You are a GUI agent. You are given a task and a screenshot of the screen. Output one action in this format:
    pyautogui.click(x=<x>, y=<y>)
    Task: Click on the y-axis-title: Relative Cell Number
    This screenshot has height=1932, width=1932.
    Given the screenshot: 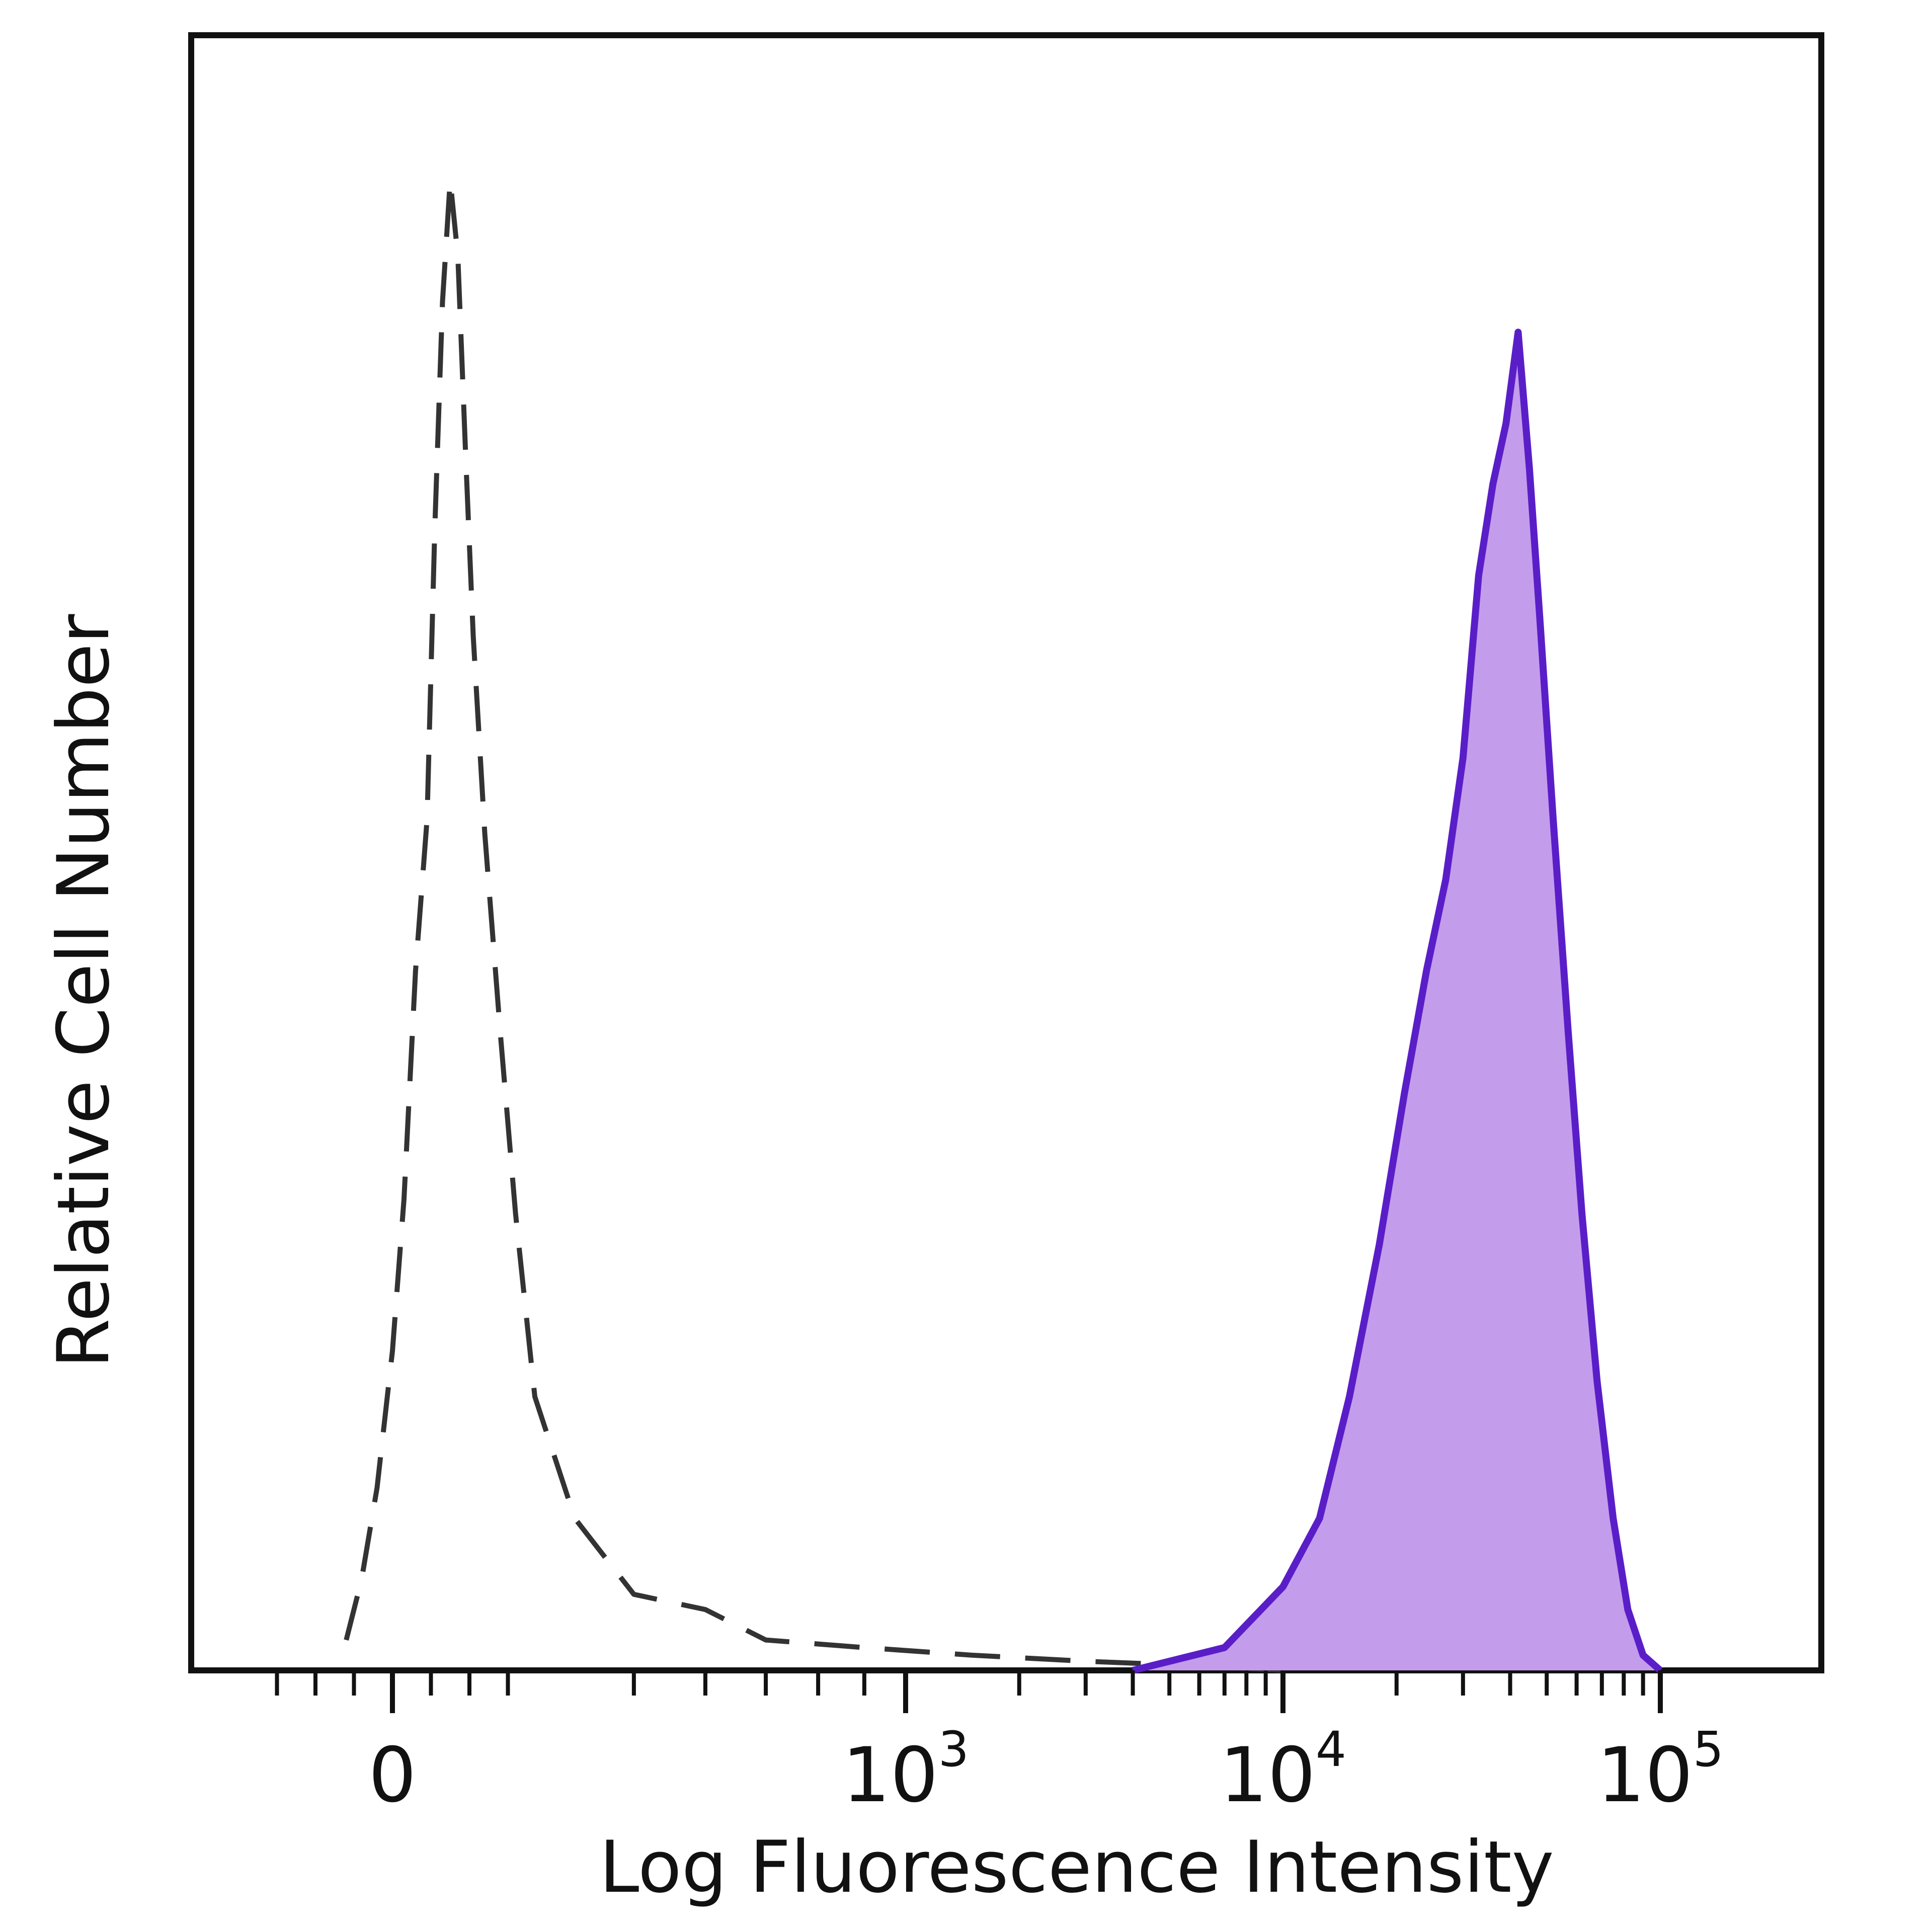 What is the action you would take?
    pyautogui.click(x=83, y=991)
    